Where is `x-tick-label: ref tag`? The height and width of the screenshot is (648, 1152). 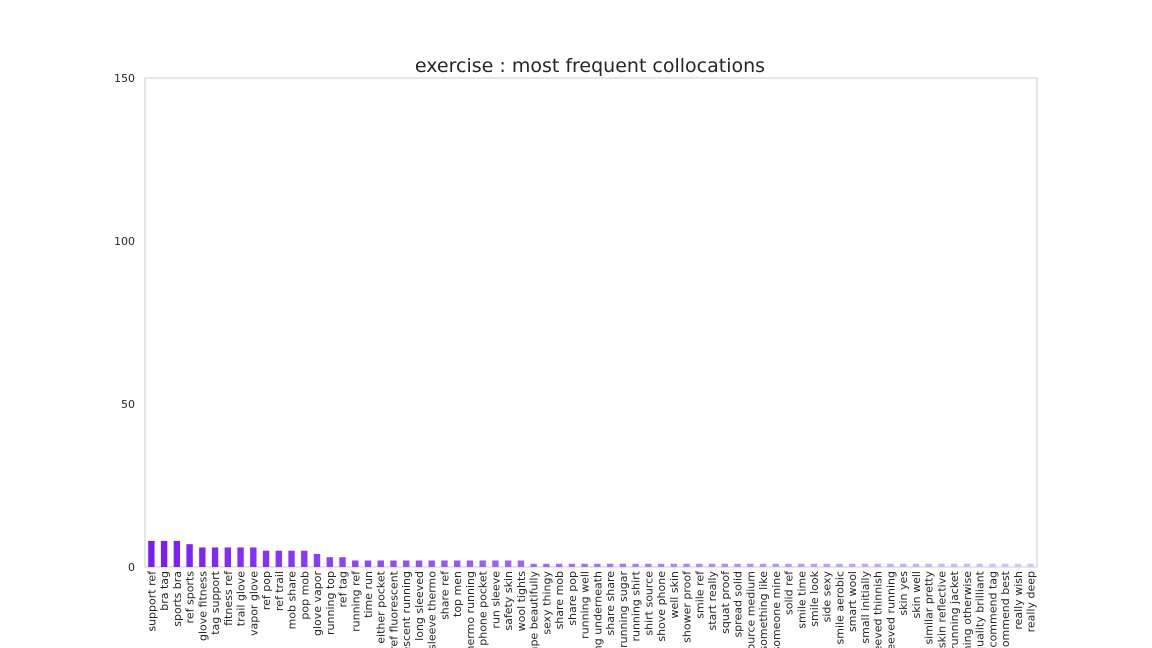
x-tick-label: ref tag is located at coordinates (343, 589).